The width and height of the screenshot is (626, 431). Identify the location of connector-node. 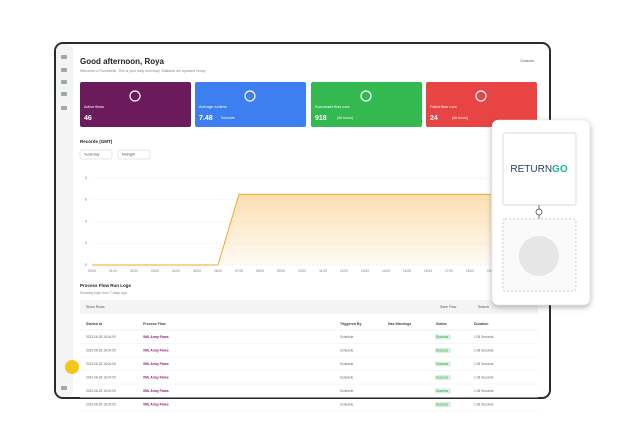
(539, 212).